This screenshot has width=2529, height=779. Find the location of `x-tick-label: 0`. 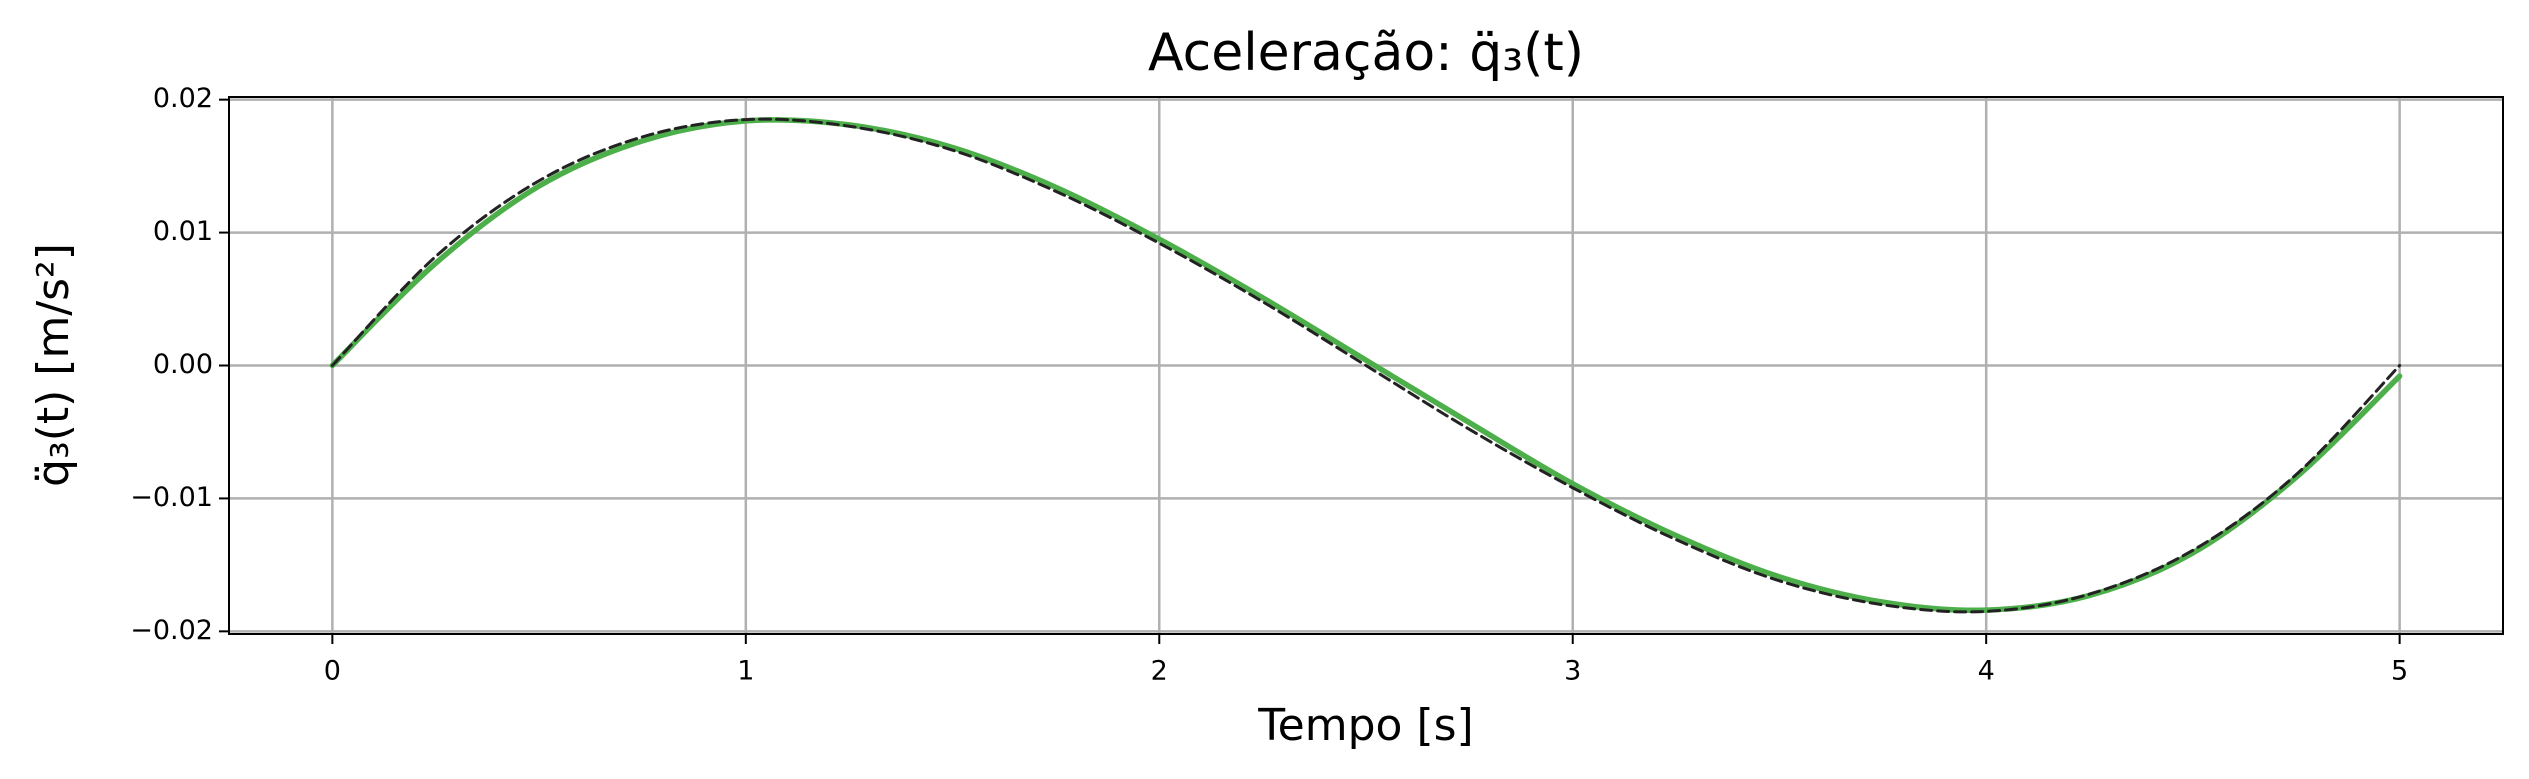

x-tick-label: 0 is located at coordinates (332, 671).